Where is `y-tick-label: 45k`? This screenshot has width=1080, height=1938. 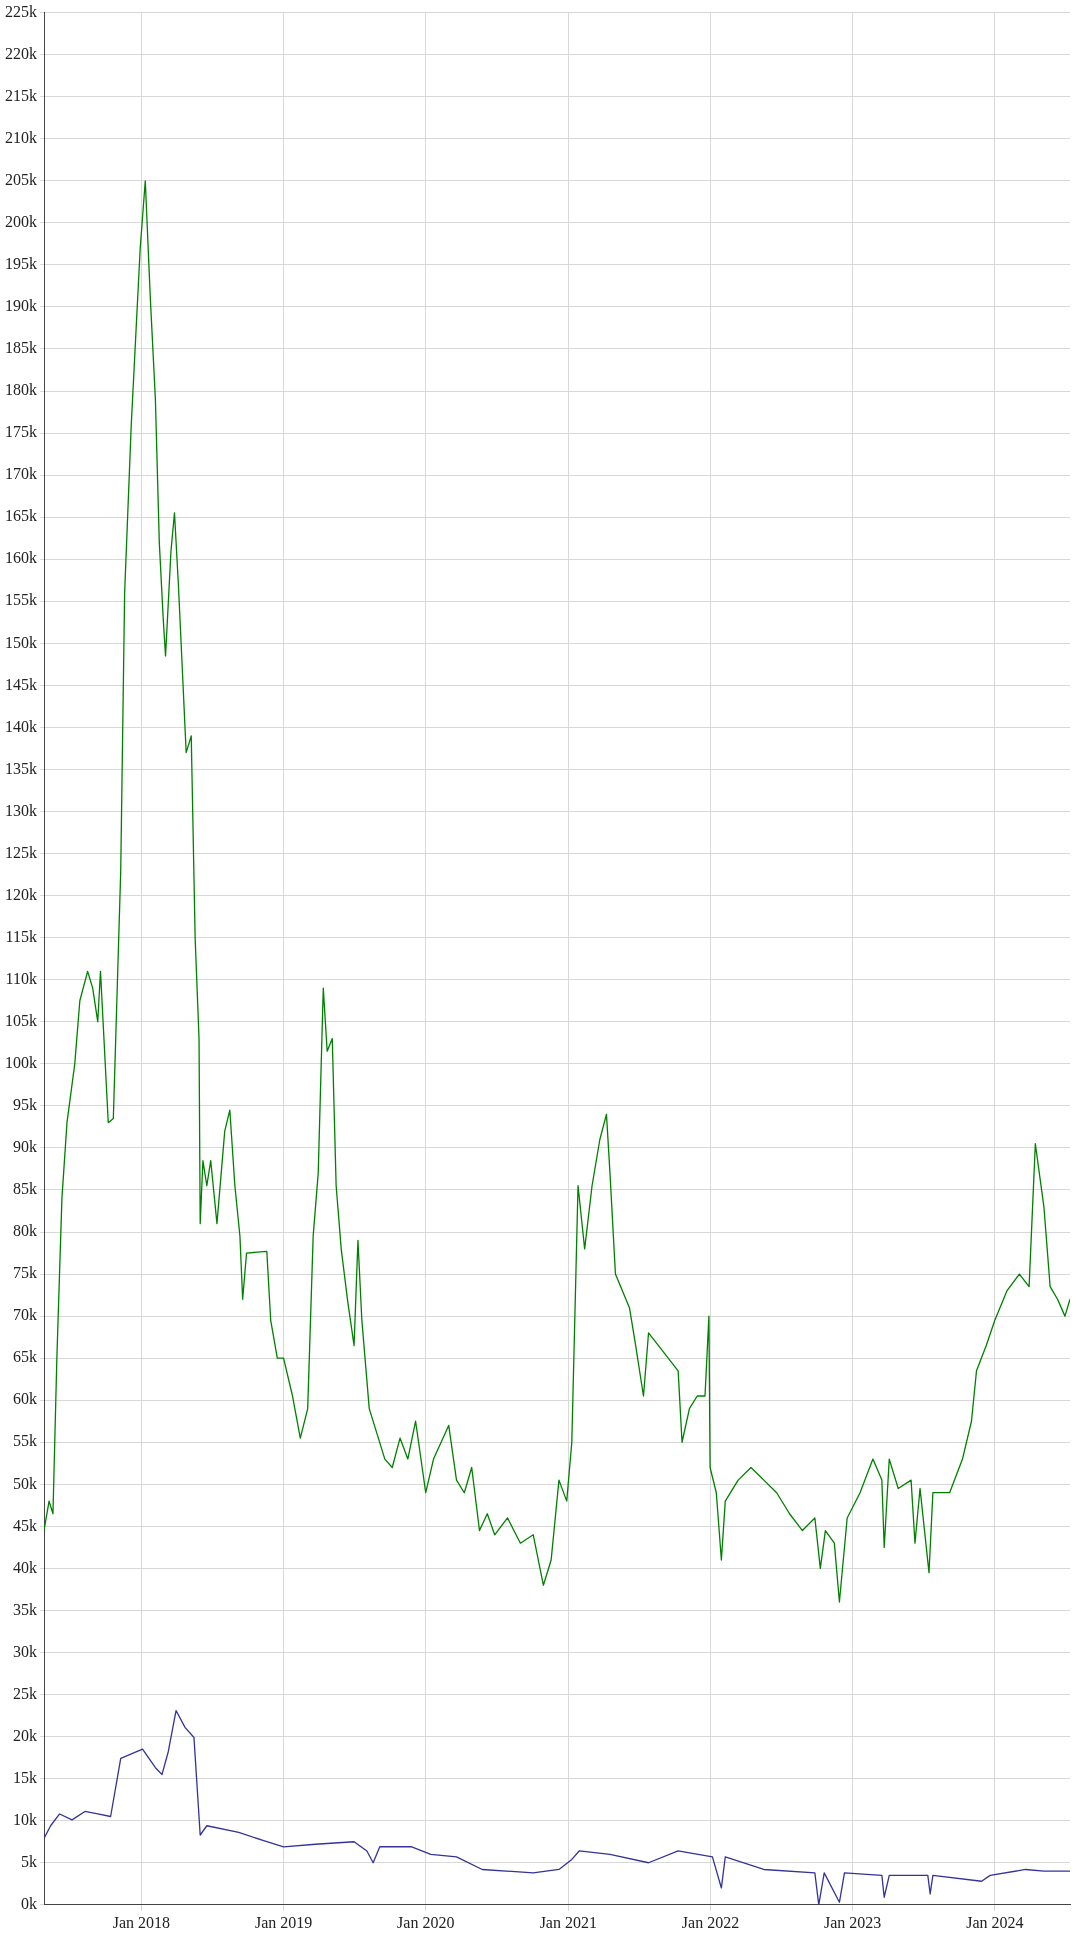 y-tick-label: 45k is located at coordinates (25, 1525).